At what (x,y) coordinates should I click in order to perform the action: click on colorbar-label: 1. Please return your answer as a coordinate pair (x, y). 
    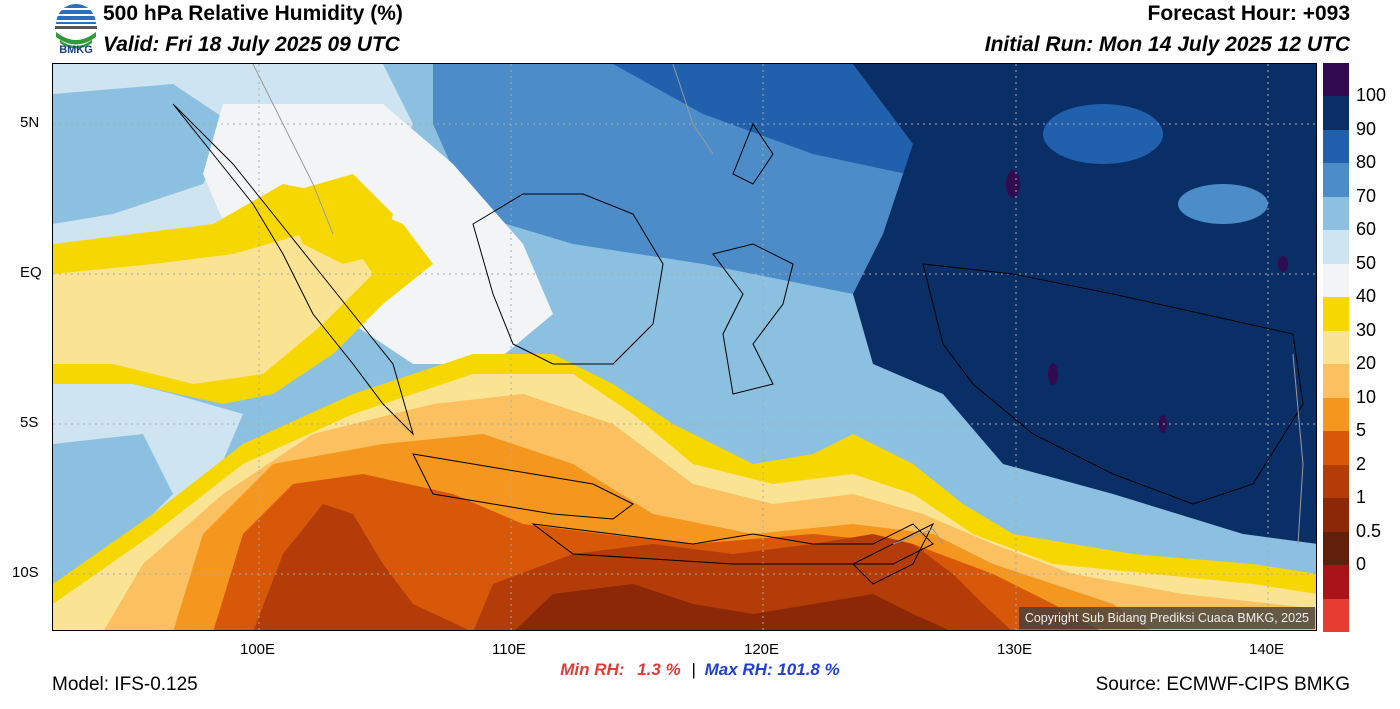
    Looking at the image, I should click on (1361, 497).